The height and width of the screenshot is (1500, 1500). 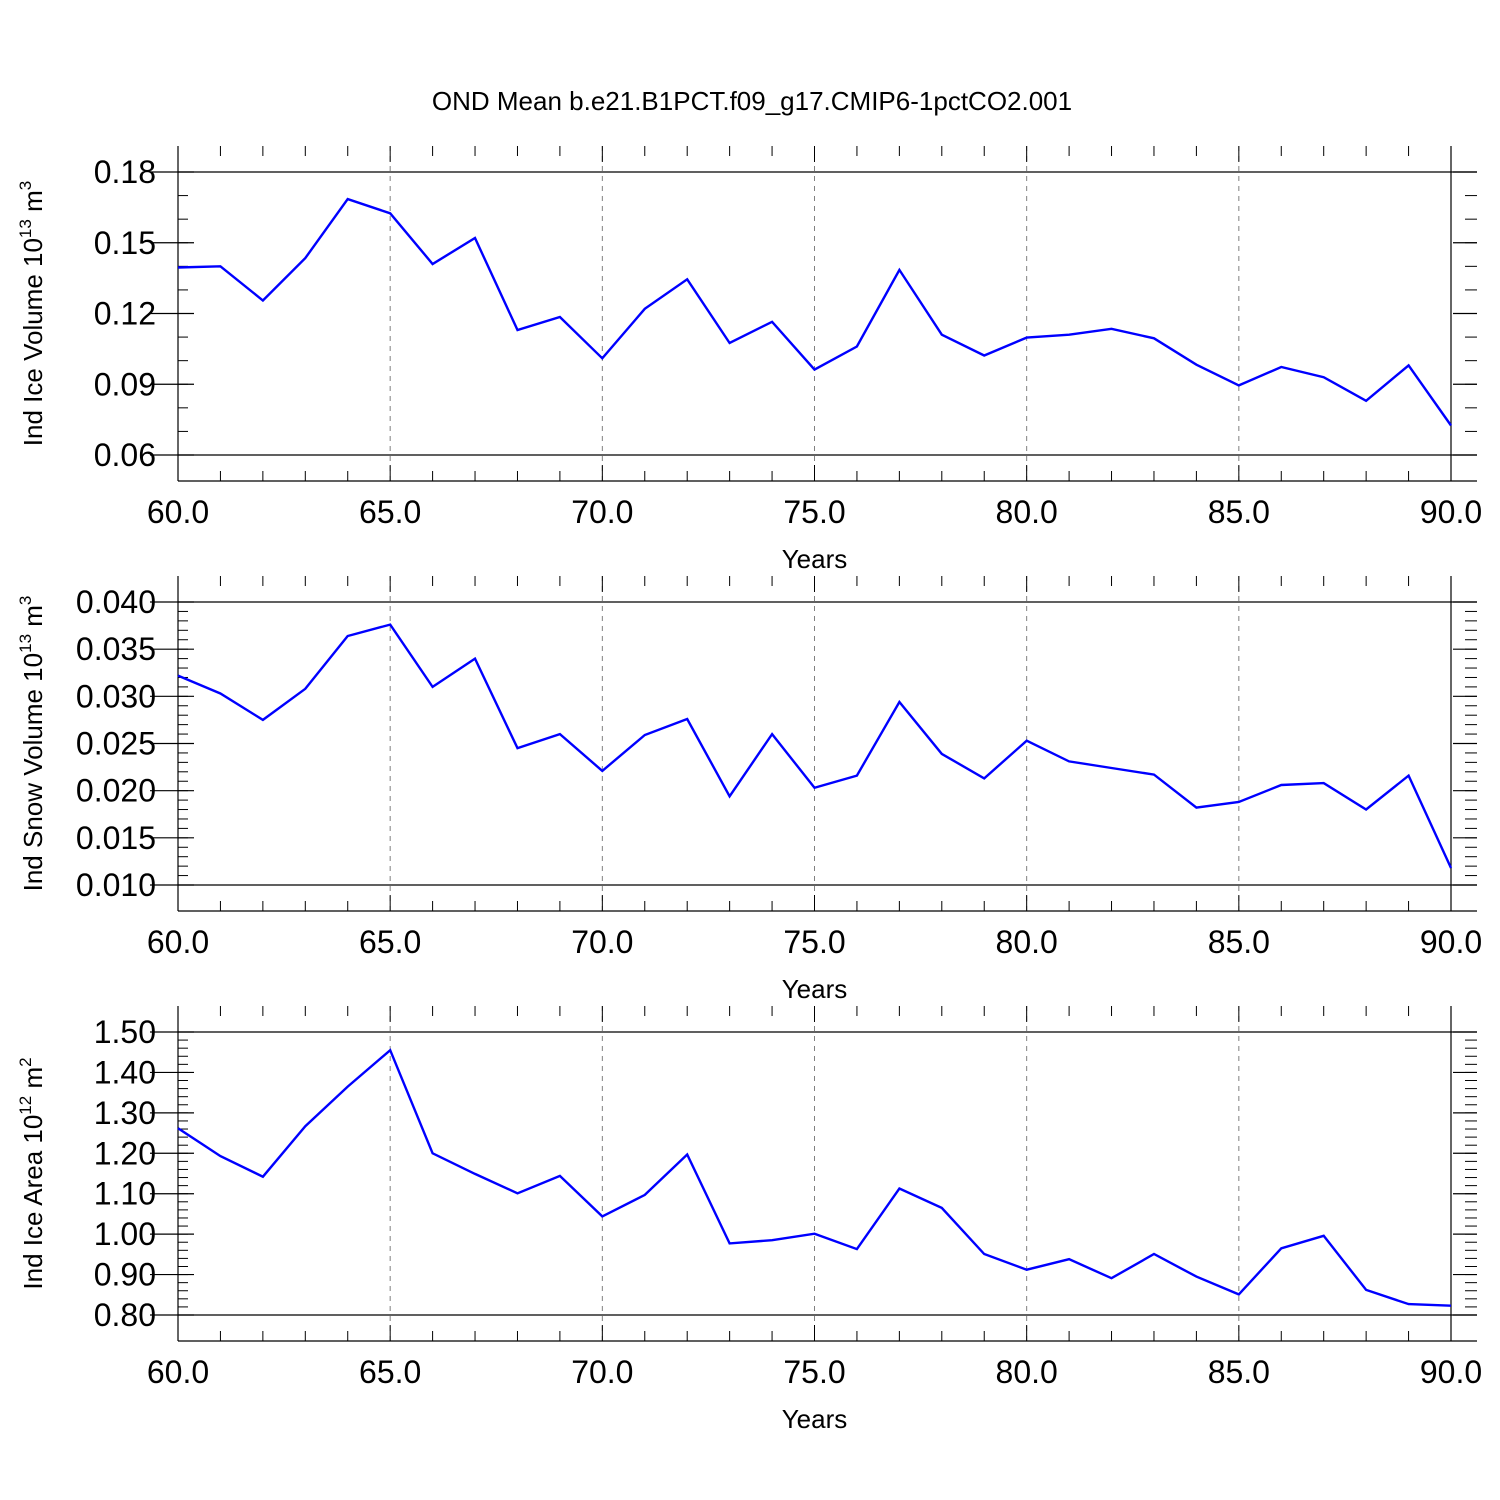 What do you see at coordinates (125, 1032) in the screenshot?
I see `y-tick-label: 1.50` at bounding box center [125, 1032].